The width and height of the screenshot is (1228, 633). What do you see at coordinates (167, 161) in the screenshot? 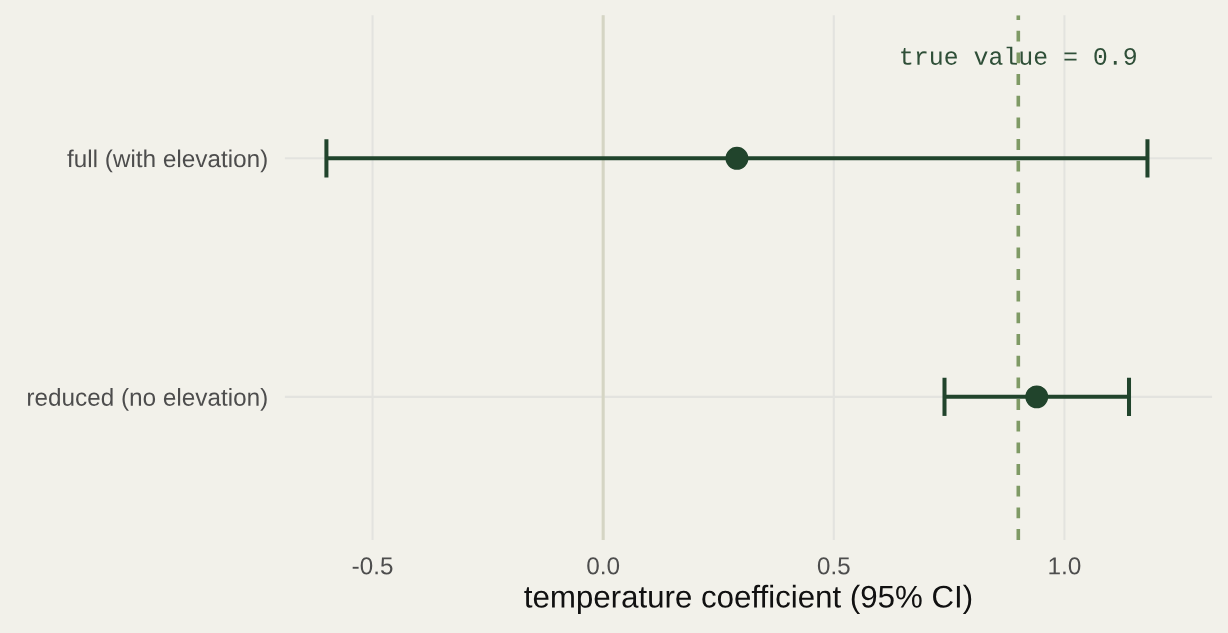
I see `y-tick-label: full (with elevation)` at bounding box center [167, 161].